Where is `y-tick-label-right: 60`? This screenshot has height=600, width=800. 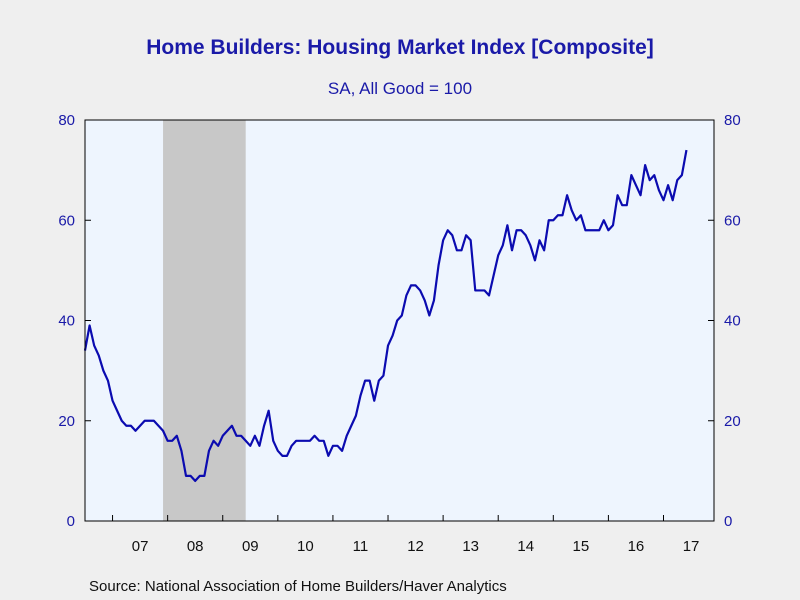
y-tick-label-right: 60 is located at coordinates (732, 220).